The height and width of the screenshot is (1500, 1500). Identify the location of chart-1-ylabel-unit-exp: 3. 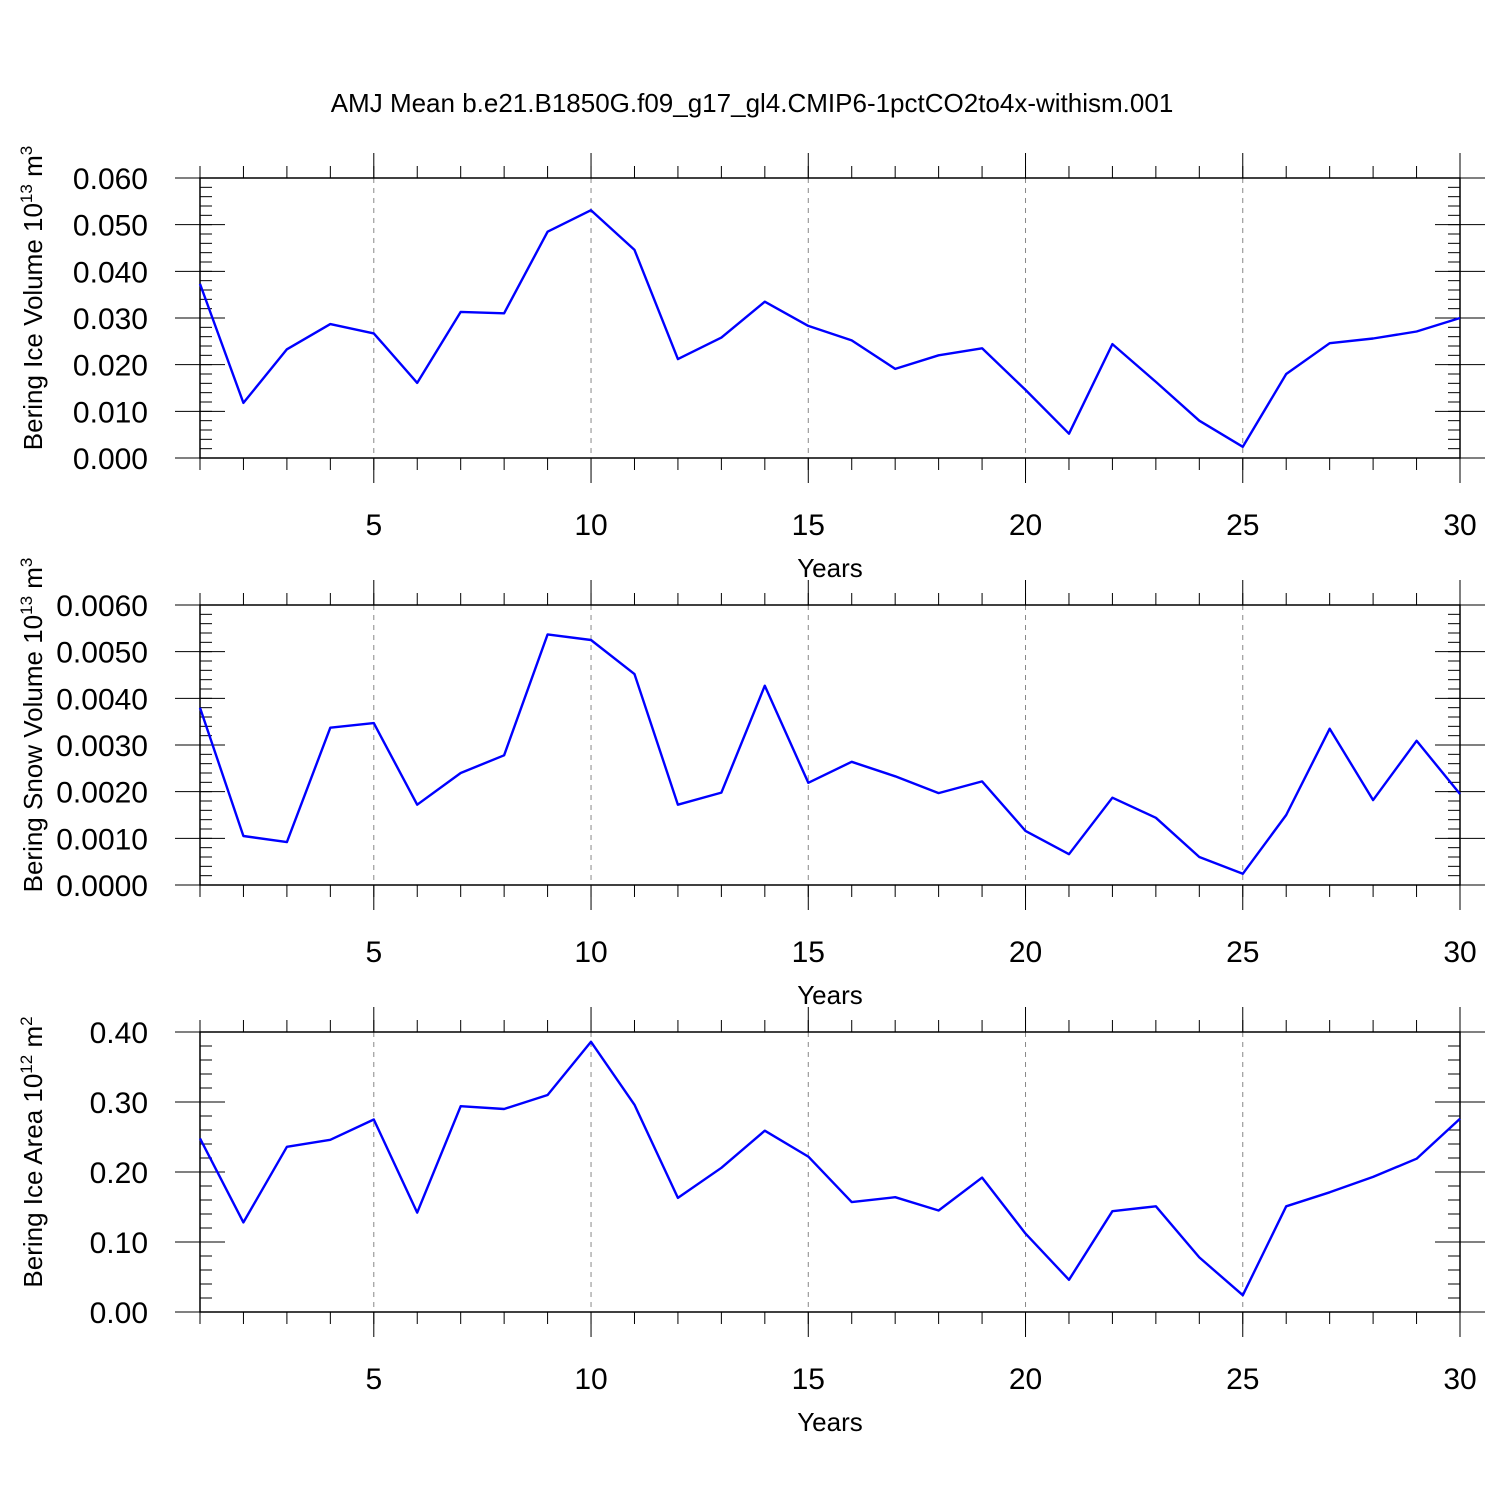
(26, 562).